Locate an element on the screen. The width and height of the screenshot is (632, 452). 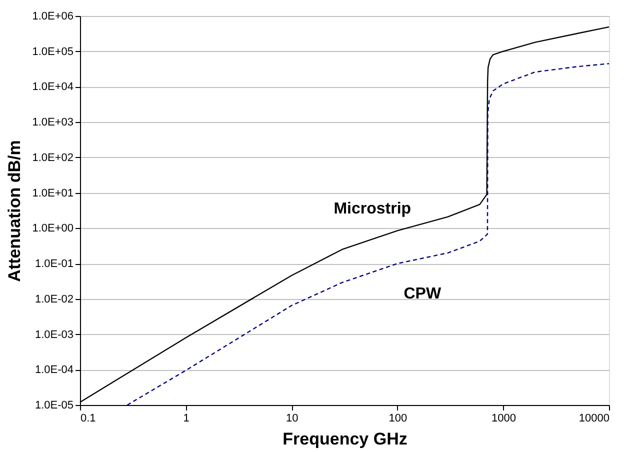
y-tick-label: 1.0E+06 is located at coordinates (53, 16).